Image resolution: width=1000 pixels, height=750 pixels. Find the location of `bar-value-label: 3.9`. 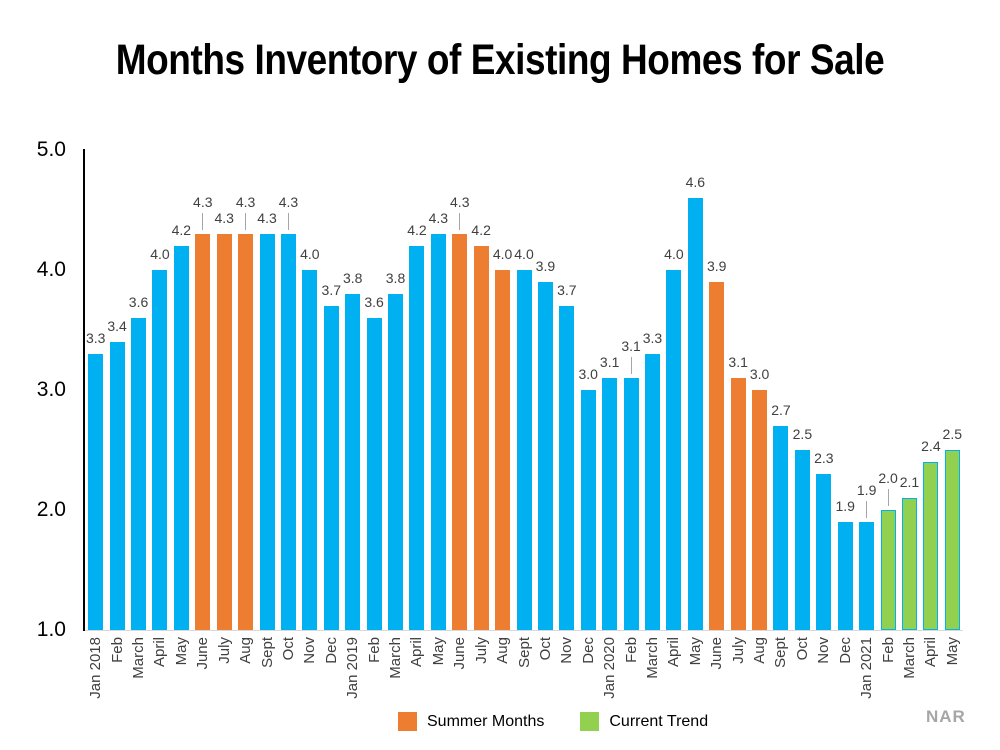

bar-value-label: 3.9 is located at coordinates (716, 266).